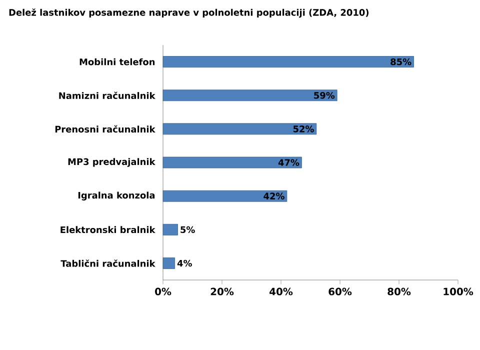 The height and width of the screenshot is (350, 480). I want to click on x-tick-label: 100%, so click(459, 292).